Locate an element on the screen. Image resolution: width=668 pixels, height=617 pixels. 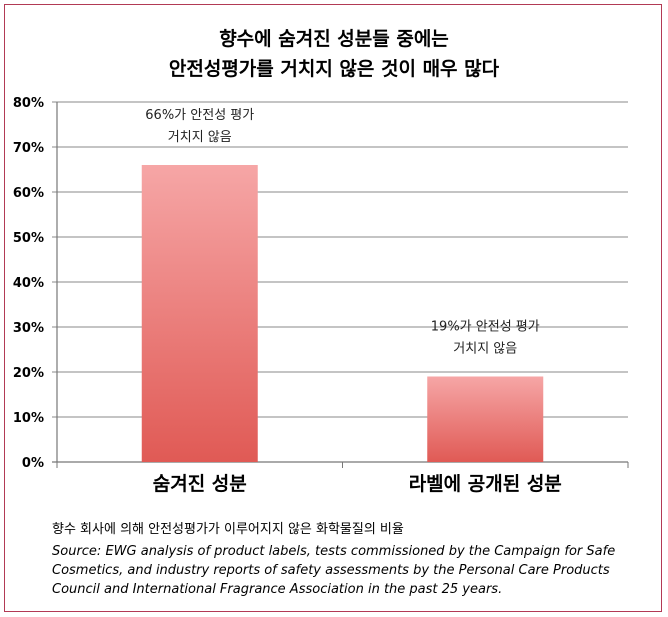
y-tick-label: 0% is located at coordinates (33, 463).